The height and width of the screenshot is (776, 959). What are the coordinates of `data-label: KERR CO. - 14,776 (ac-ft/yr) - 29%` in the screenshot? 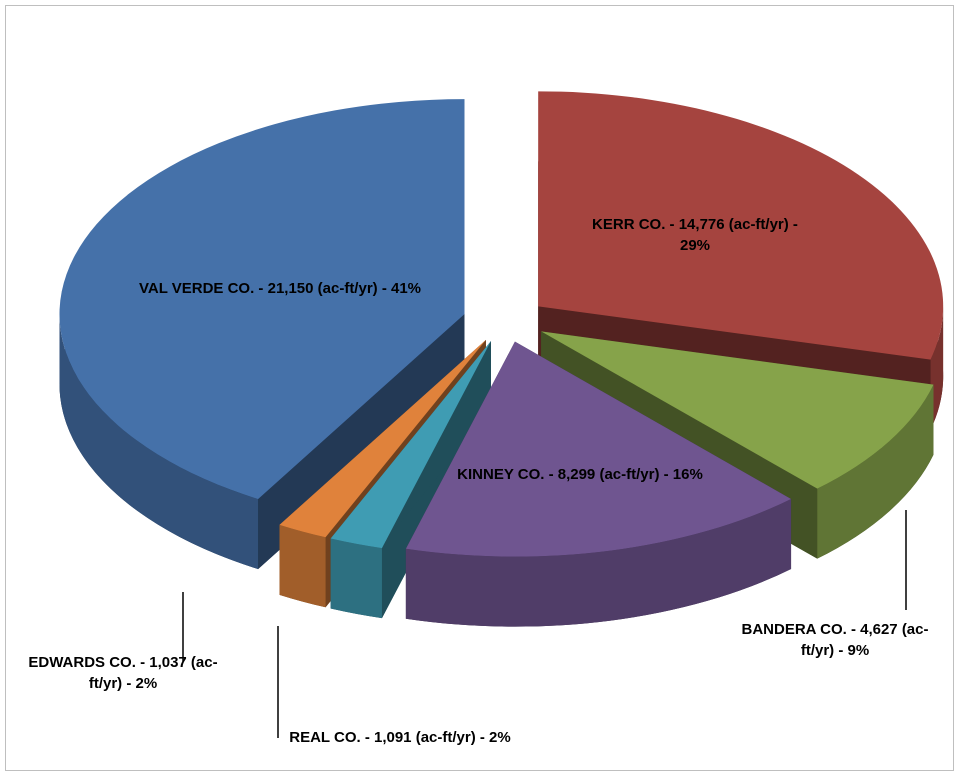 It's located at (695, 235).